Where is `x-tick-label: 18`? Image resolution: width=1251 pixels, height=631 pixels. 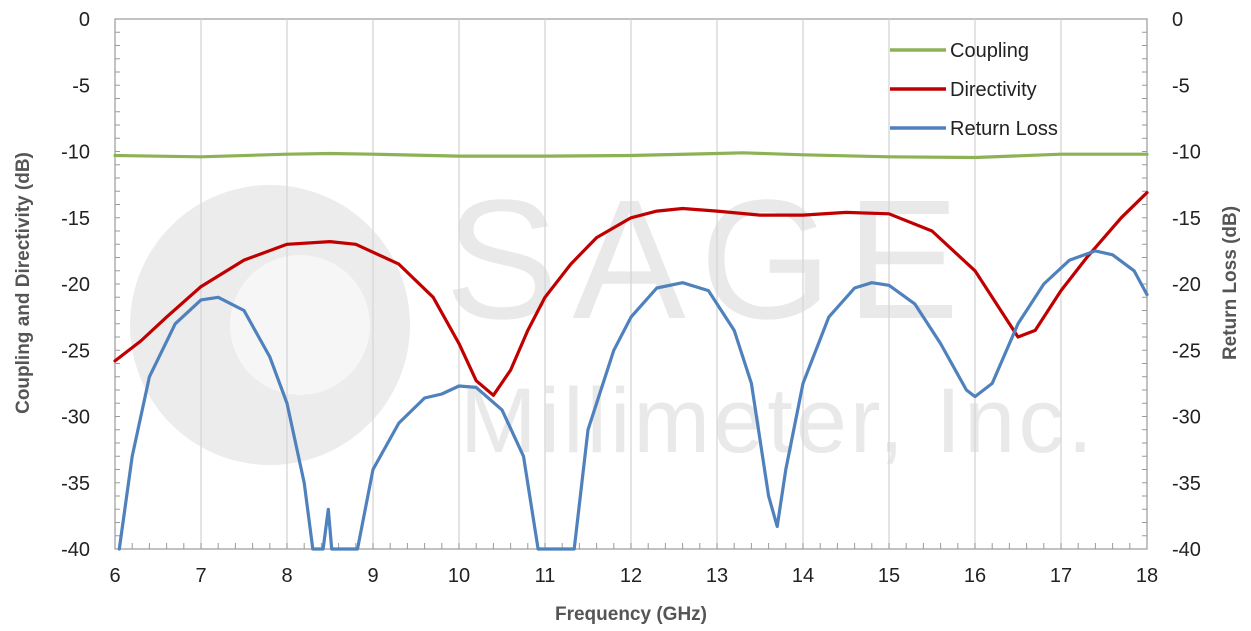
x-tick-label: 18 is located at coordinates (1147, 576).